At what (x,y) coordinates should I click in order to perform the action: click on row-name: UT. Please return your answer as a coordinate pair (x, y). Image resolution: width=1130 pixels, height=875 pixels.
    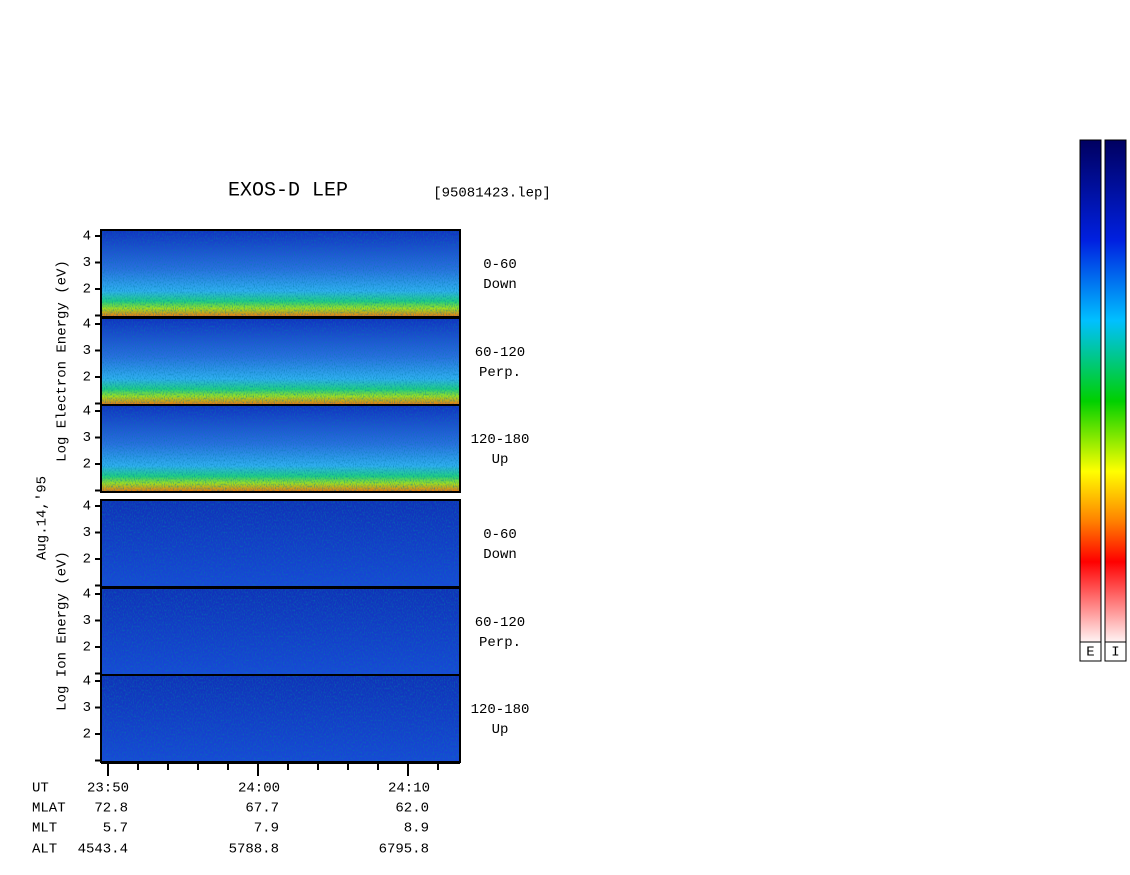
    Looking at the image, I should click on (40, 789).